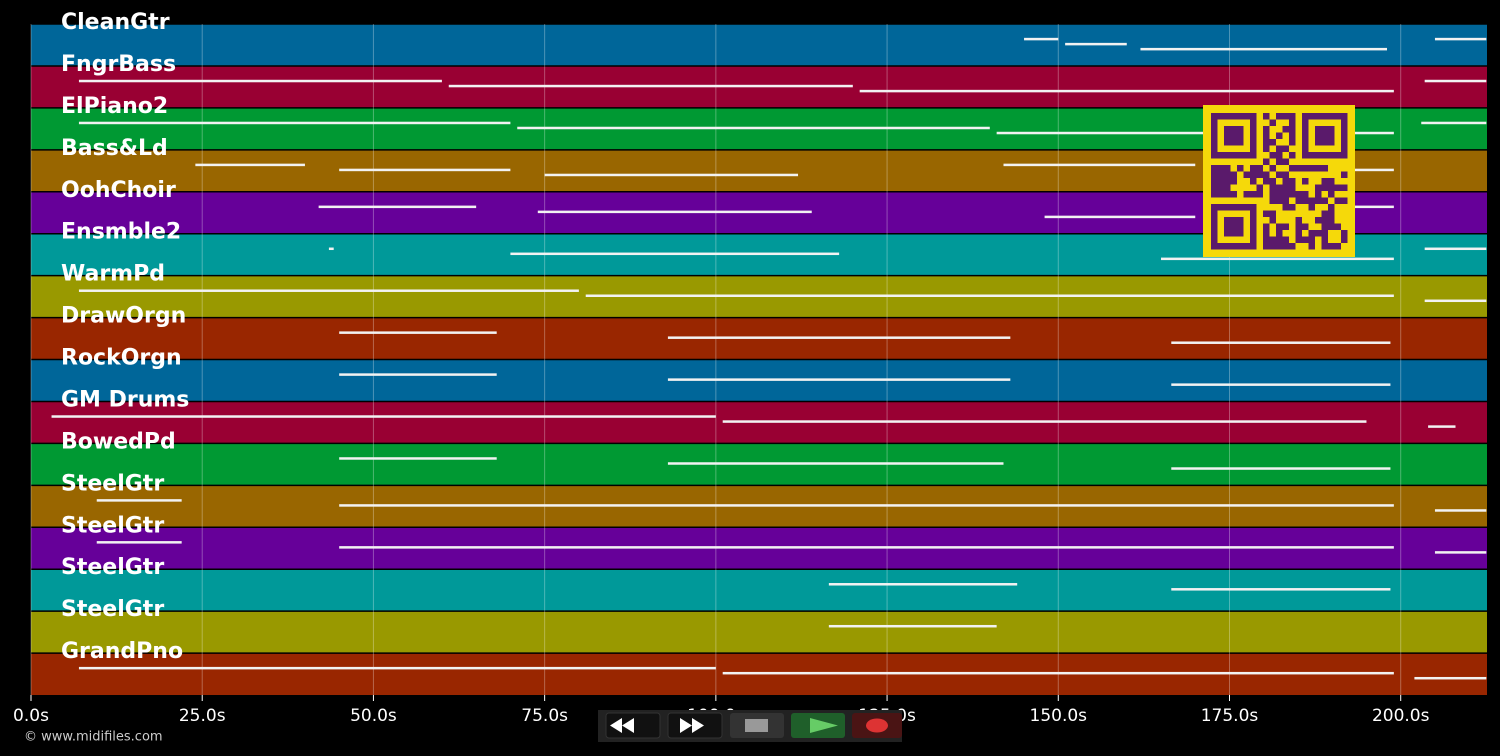 This screenshot has height=756, width=1500. I want to click on fast-forward-button, so click(695, 725).